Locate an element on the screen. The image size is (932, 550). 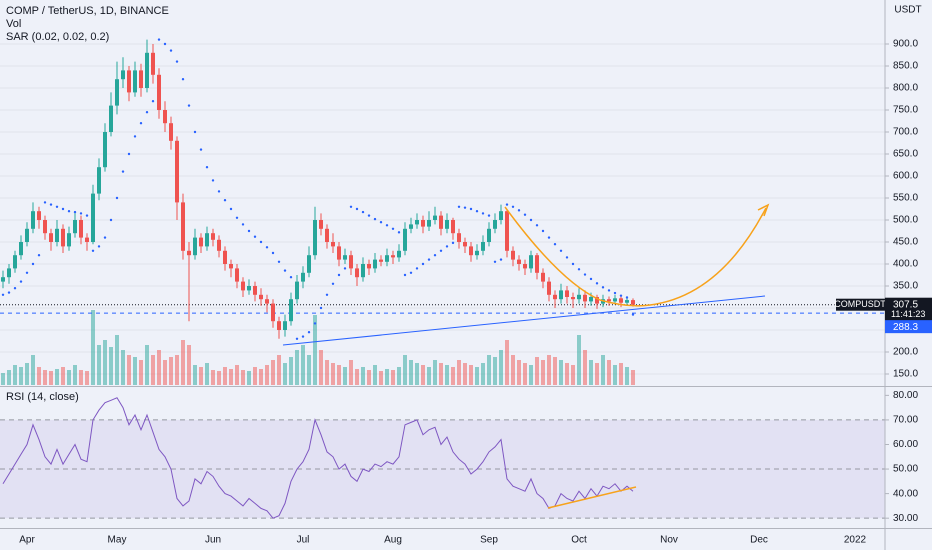
y-tick-label: 400.0 is located at coordinates (905, 264).